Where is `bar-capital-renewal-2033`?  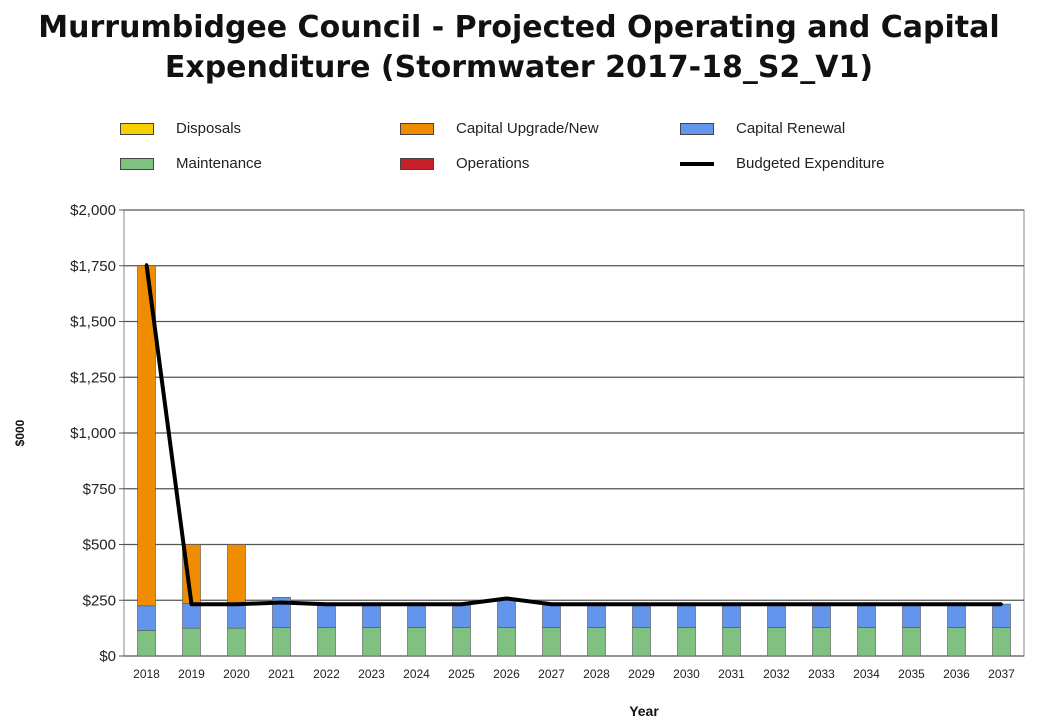 bar-capital-renewal-2033 is located at coordinates (821, 616).